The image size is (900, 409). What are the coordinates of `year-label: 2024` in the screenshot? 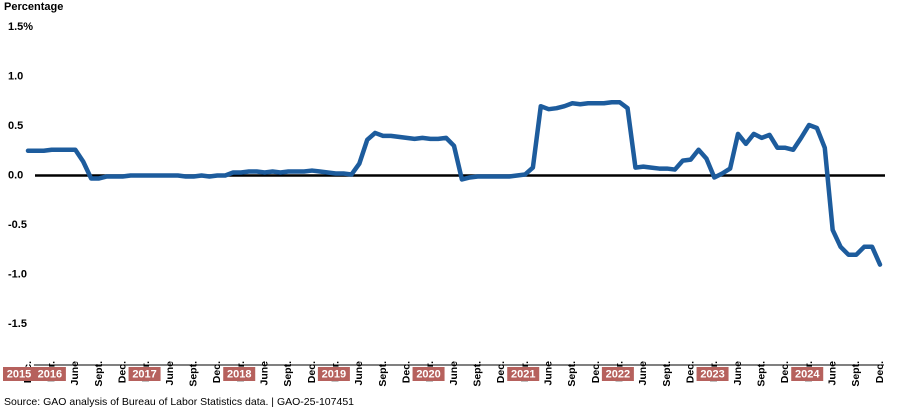 It's located at (807, 374).